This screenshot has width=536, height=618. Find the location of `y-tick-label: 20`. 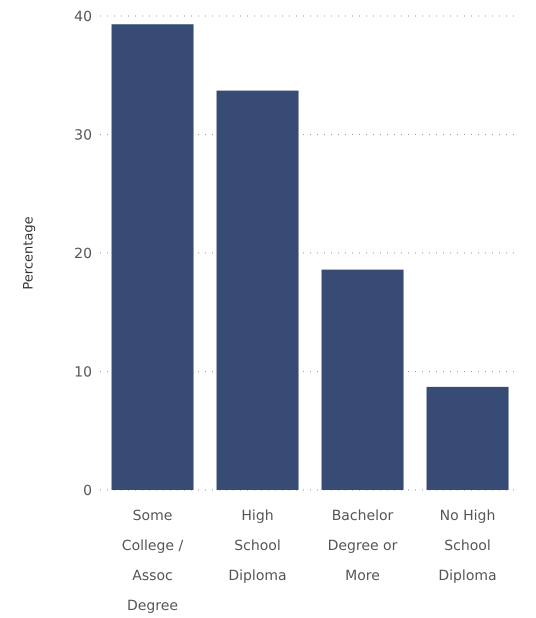

y-tick-label: 20 is located at coordinates (83, 254).